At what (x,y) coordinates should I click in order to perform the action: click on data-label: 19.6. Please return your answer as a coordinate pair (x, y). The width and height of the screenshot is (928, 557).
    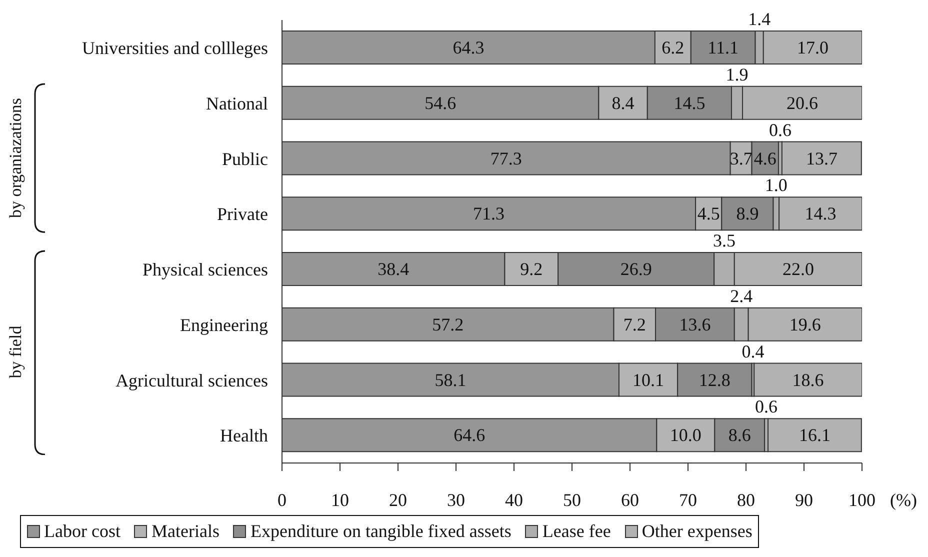
    Looking at the image, I should click on (805, 324).